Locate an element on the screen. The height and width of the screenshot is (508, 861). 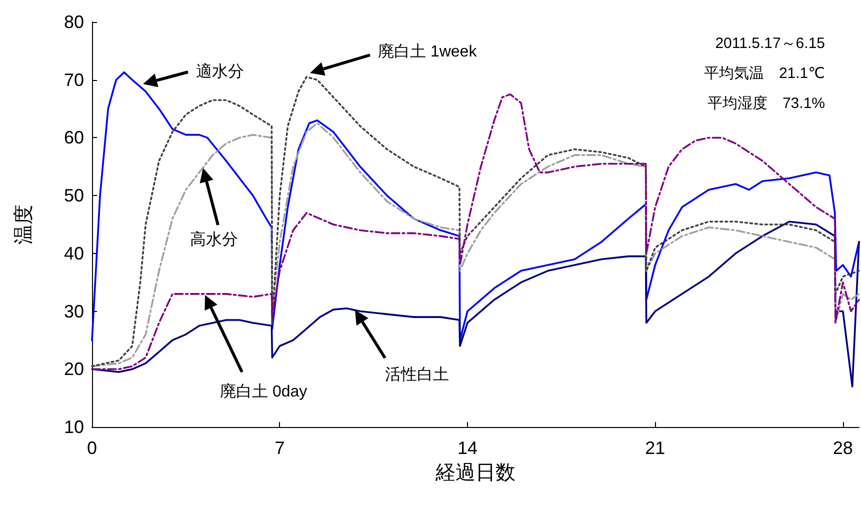
y-tick-label: 10 is located at coordinates (74, 427).